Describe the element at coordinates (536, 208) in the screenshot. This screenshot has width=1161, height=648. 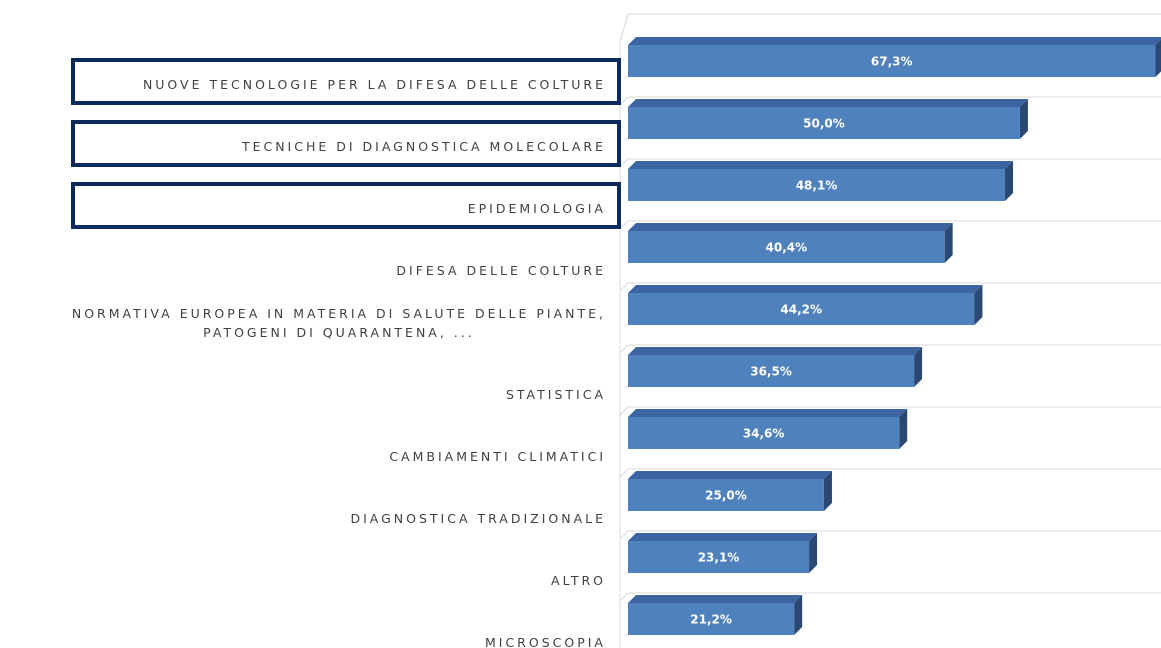
I see `category-label: EPIDEMIOLOGIA` at that location.